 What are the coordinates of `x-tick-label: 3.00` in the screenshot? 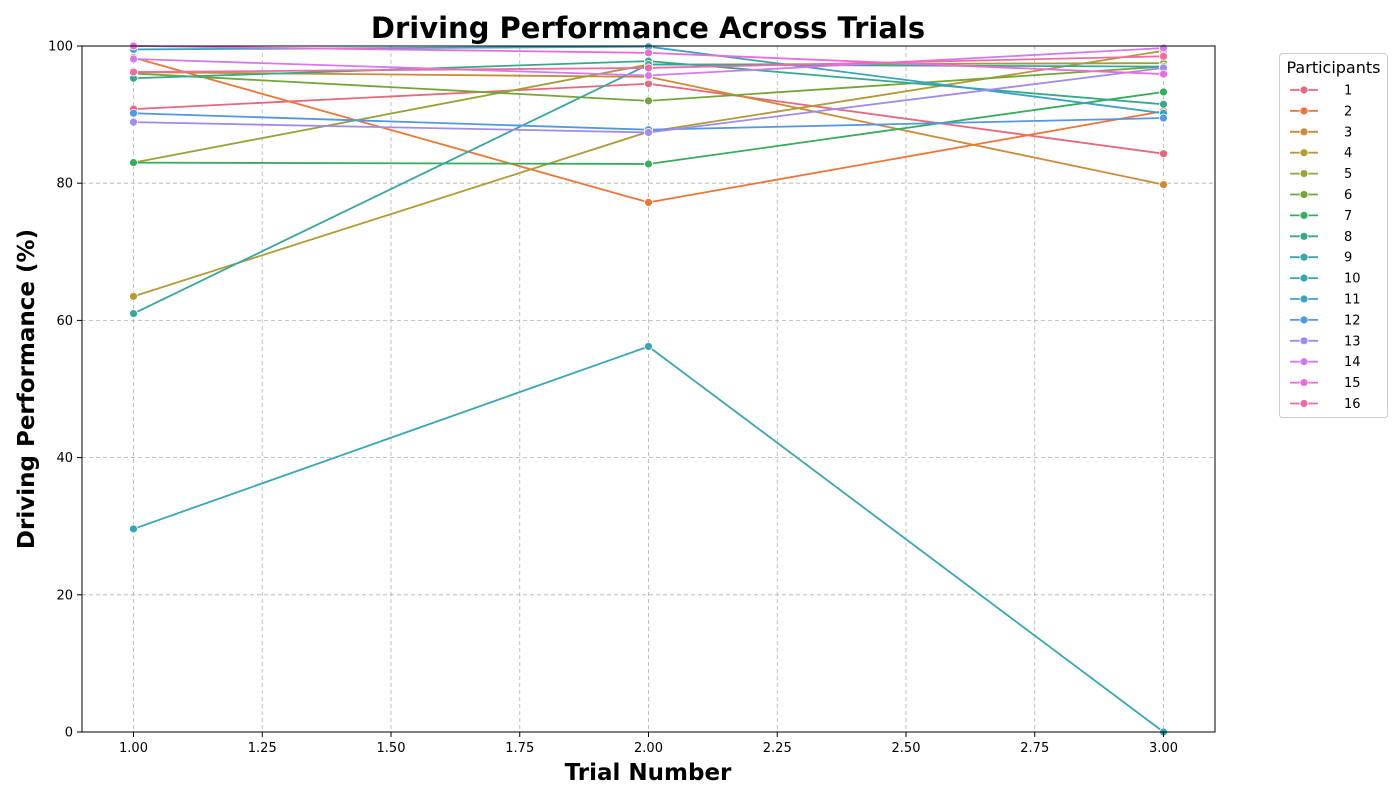 It's located at (1163, 748).